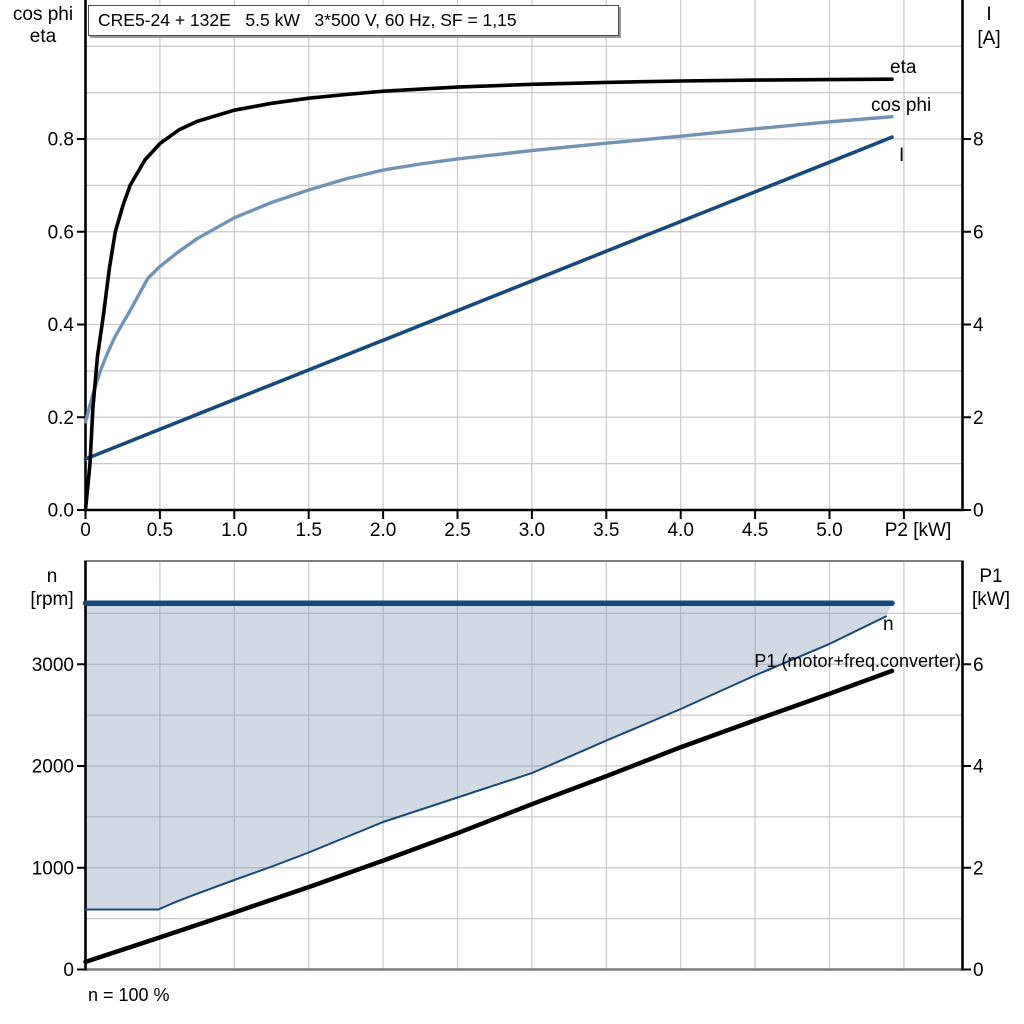  What do you see at coordinates (918, 530) in the screenshot?
I see `top-x-axis-label: P2 [kW]` at bounding box center [918, 530].